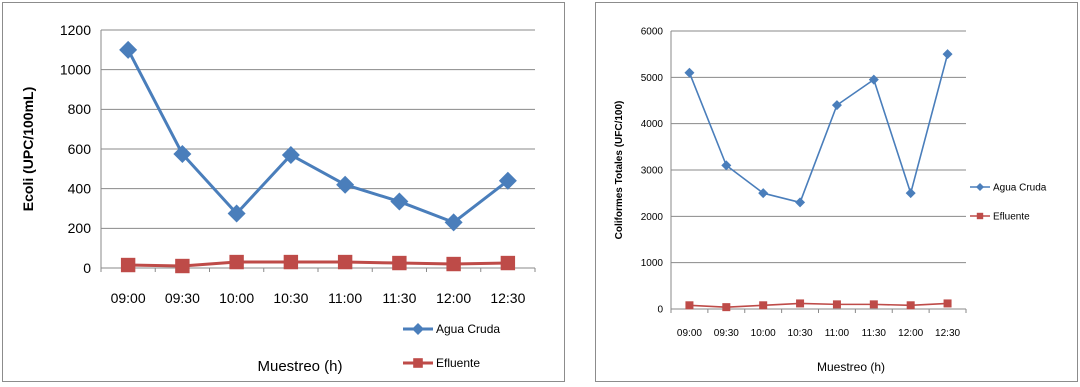 The width and height of the screenshot is (1080, 387). What do you see at coordinates (818, 128) in the screenshot?
I see `series-line-agua-cruda` at bounding box center [818, 128].